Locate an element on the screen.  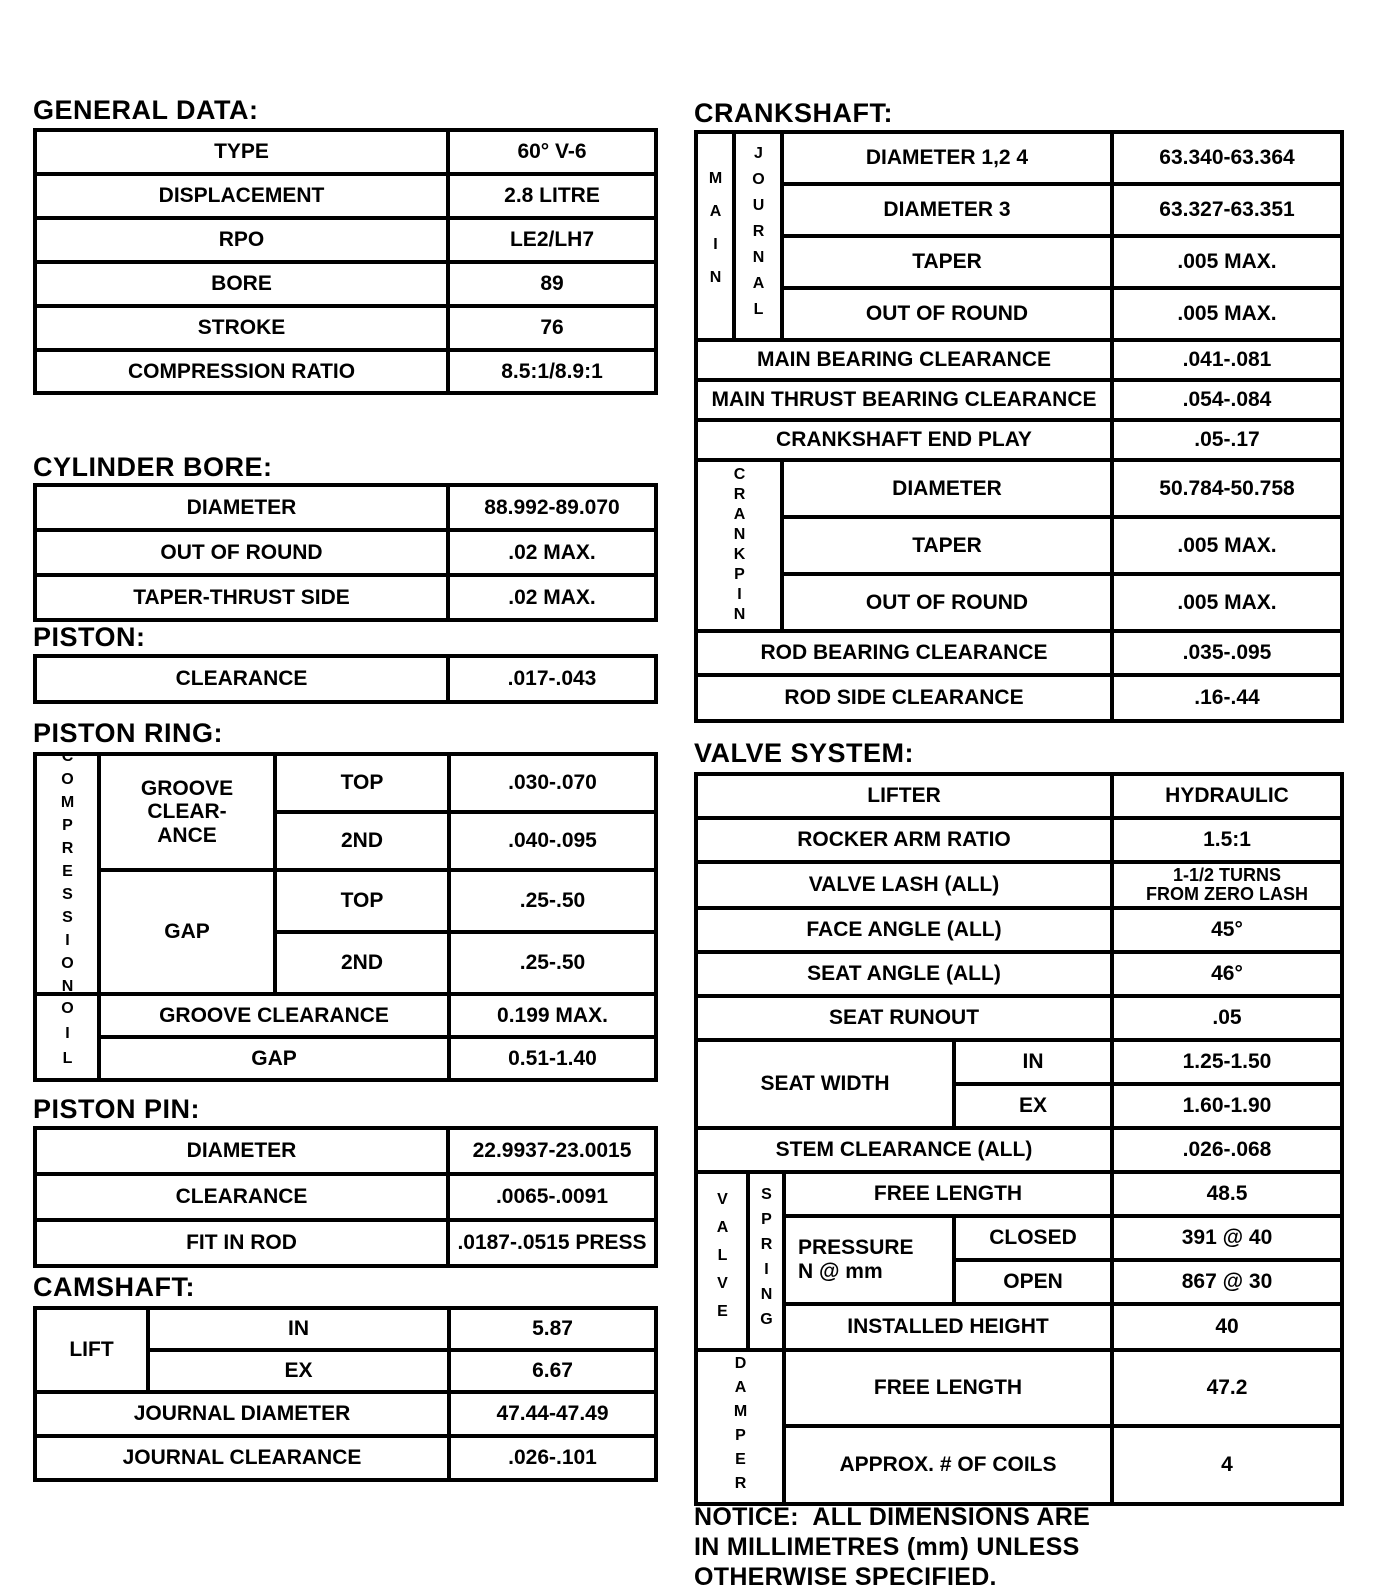
row-label: TOP is located at coordinates (362, 783).